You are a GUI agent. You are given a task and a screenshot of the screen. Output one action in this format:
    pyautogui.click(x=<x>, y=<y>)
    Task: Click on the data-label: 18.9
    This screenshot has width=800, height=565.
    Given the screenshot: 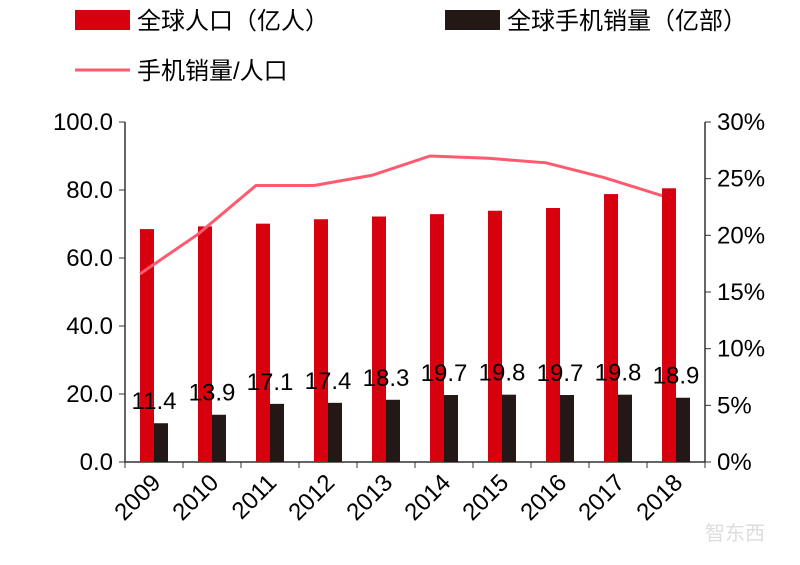 What is the action you would take?
    pyautogui.click(x=676, y=376)
    